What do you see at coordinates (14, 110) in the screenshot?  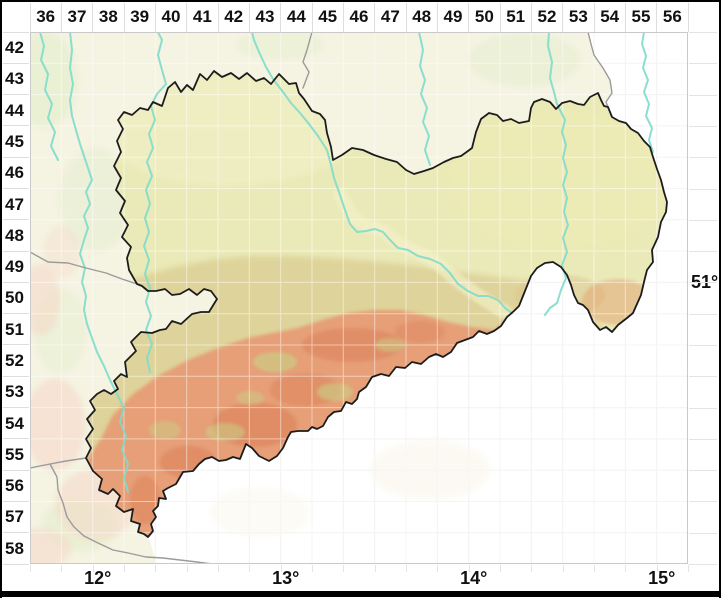 I see `grid-row-label: 44` at bounding box center [14, 110].